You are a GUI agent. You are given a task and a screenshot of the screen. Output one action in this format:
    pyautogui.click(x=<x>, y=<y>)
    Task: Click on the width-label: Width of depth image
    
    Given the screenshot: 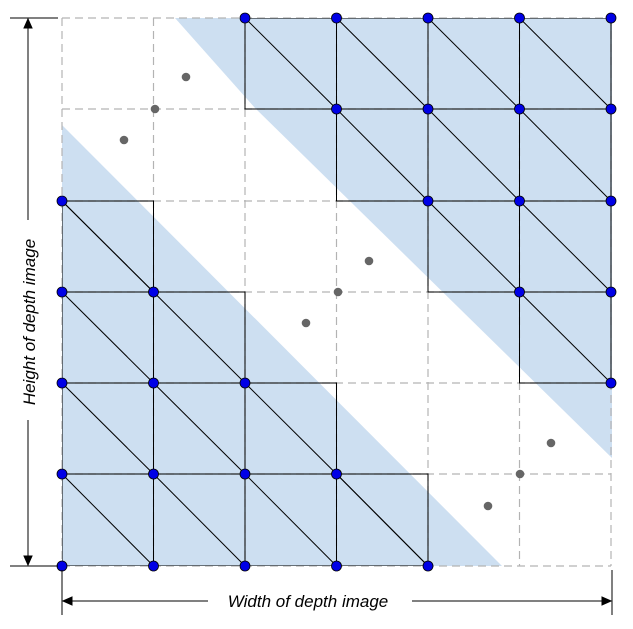 What is the action you would take?
    pyautogui.click(x=308, y=601)
    